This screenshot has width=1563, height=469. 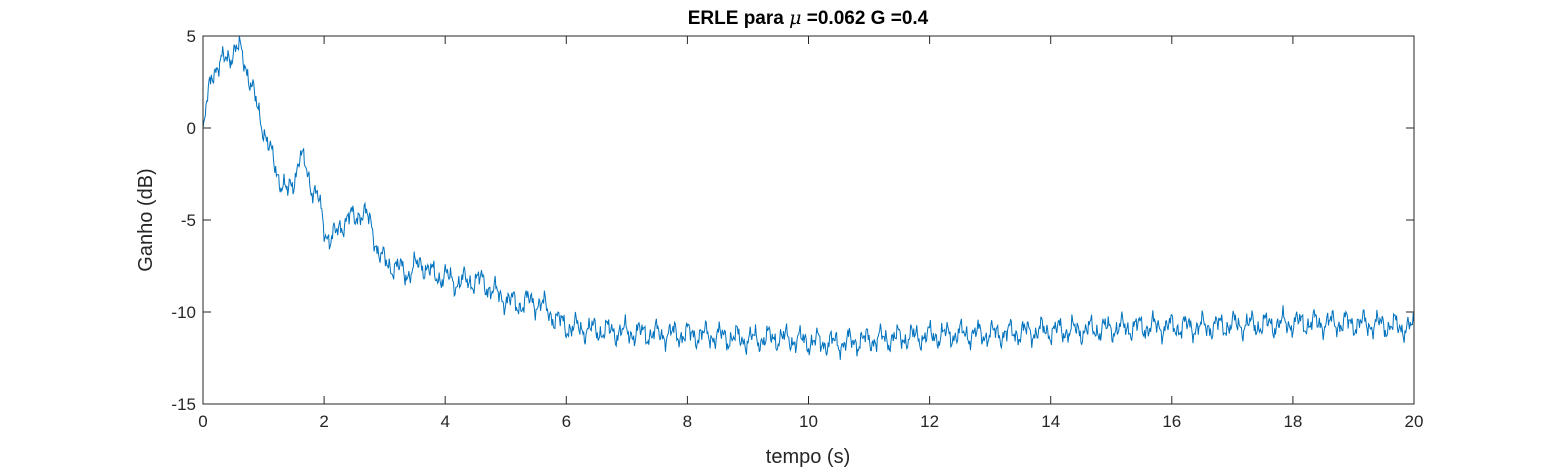 What do you see at coordinates (1050, 421) in the screenshot?
I see `x-tick-label: 14` at bounding box center [1050, 421].